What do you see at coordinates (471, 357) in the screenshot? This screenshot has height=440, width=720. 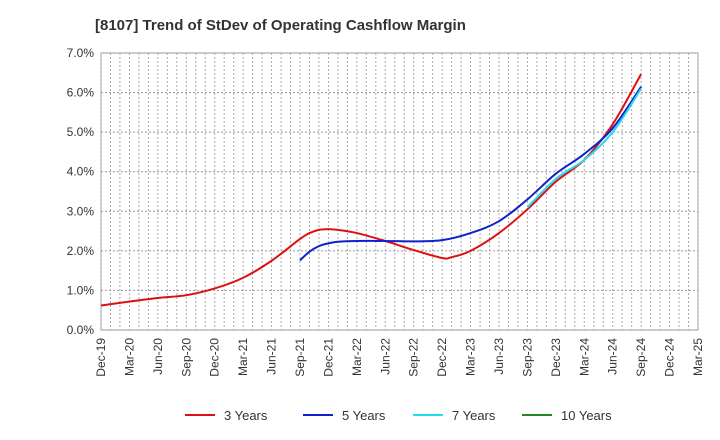 I see `x-tick-label: Mar-23` at bounding box center [471, 357].